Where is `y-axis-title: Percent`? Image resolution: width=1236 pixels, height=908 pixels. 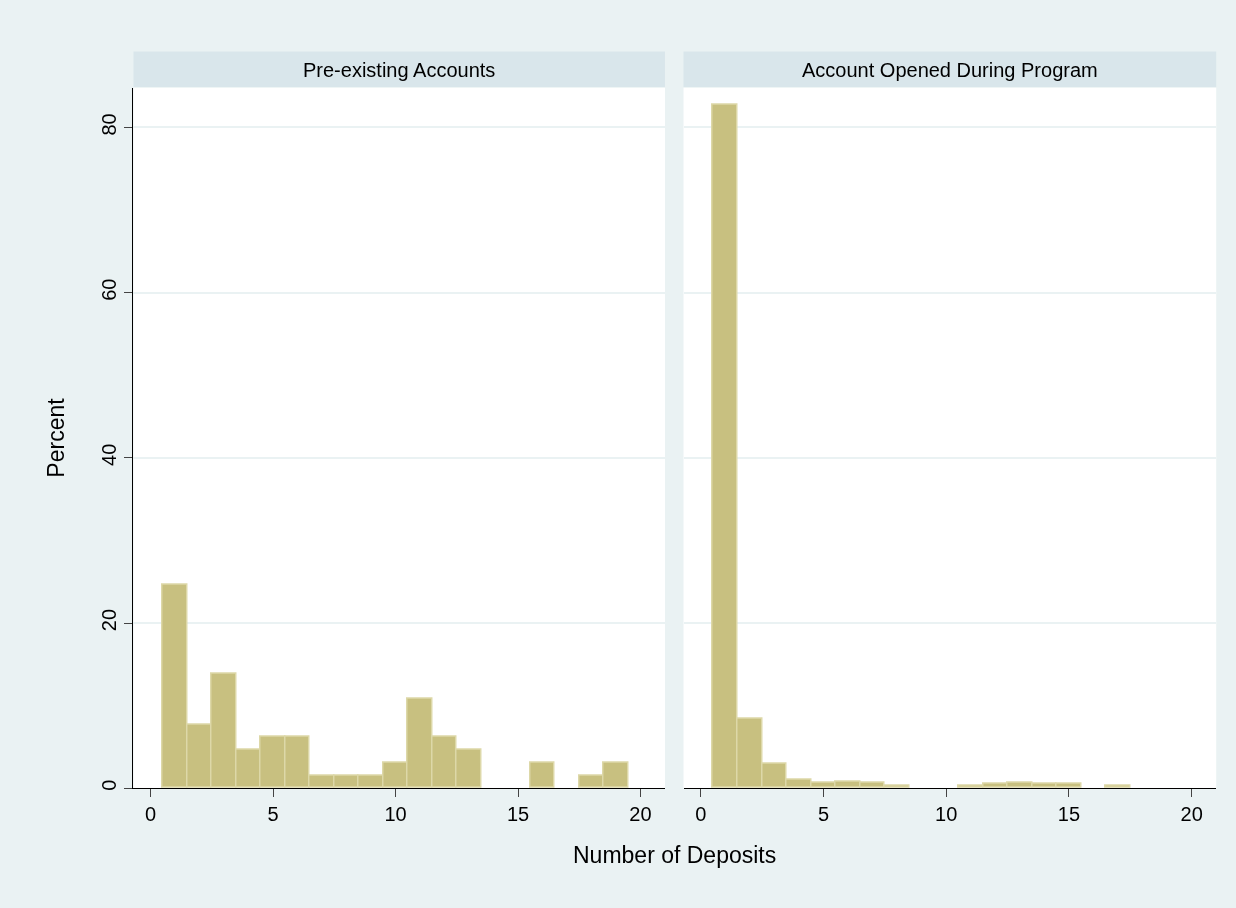
y-axis-title: Percent is located at coordinates (55, 437).